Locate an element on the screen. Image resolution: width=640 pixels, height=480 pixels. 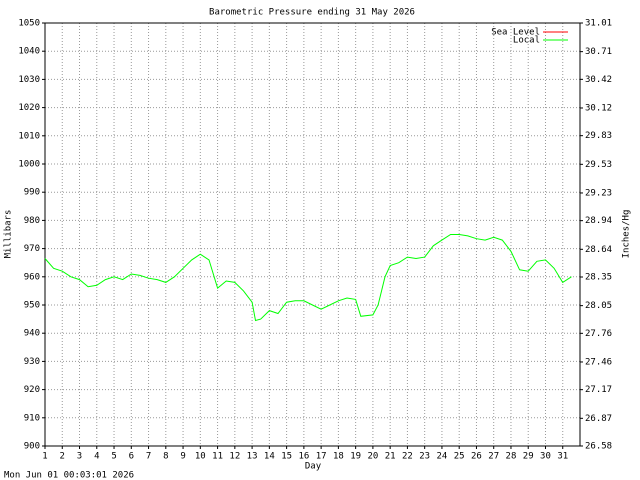
x-tick-label: 28 is located at coordinates (511, 457).